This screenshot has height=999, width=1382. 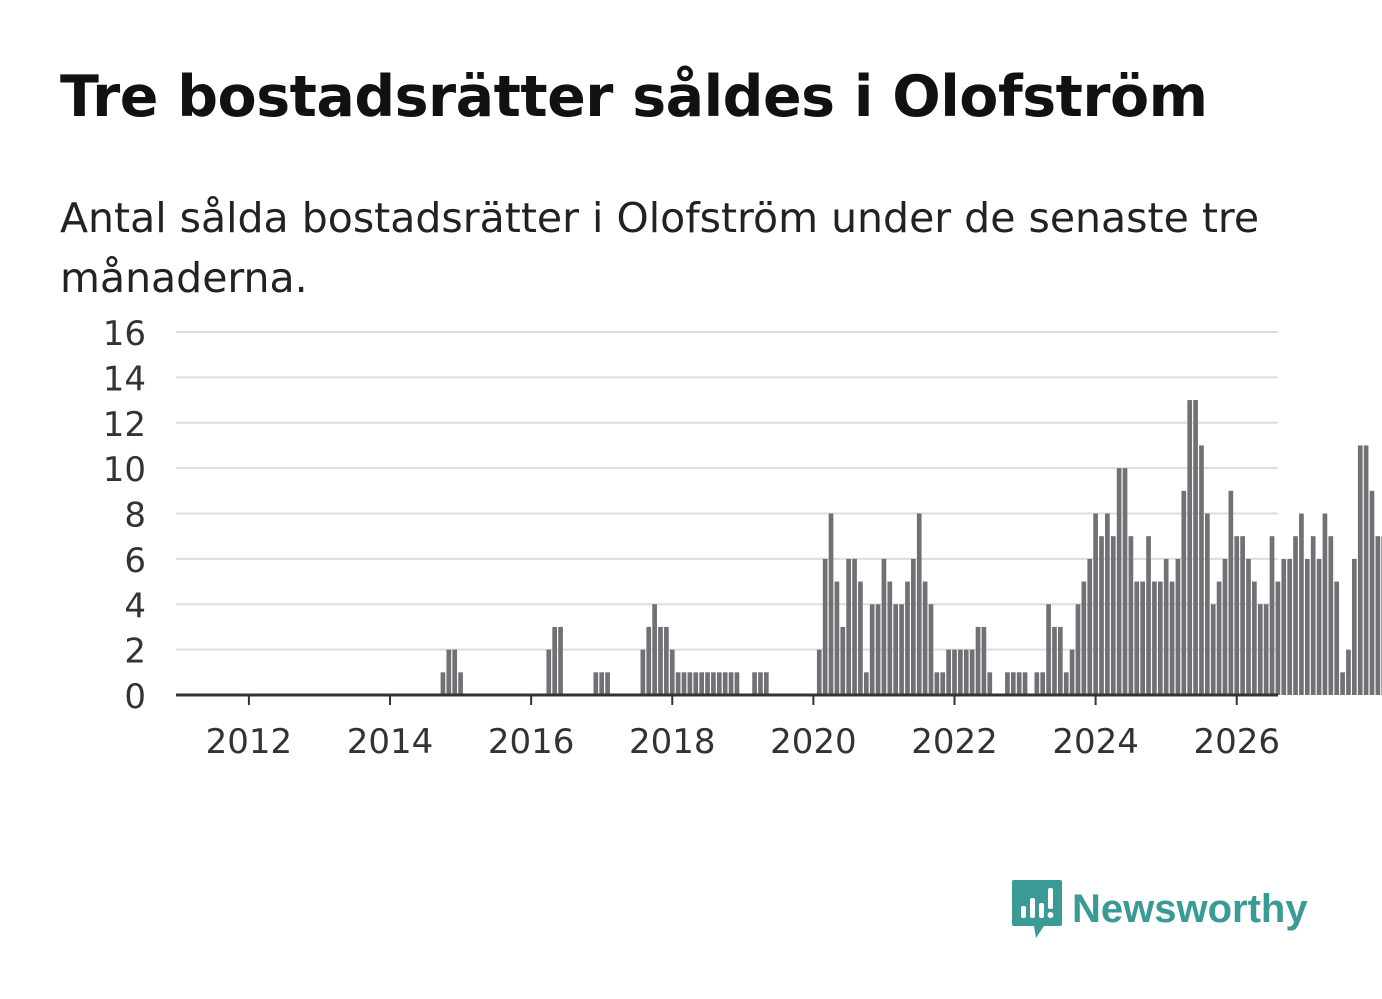 What do you see at coordinates (124, 334) in the screenshot?
I see `y-tick-label: 16` at bounding box center [124, 334].